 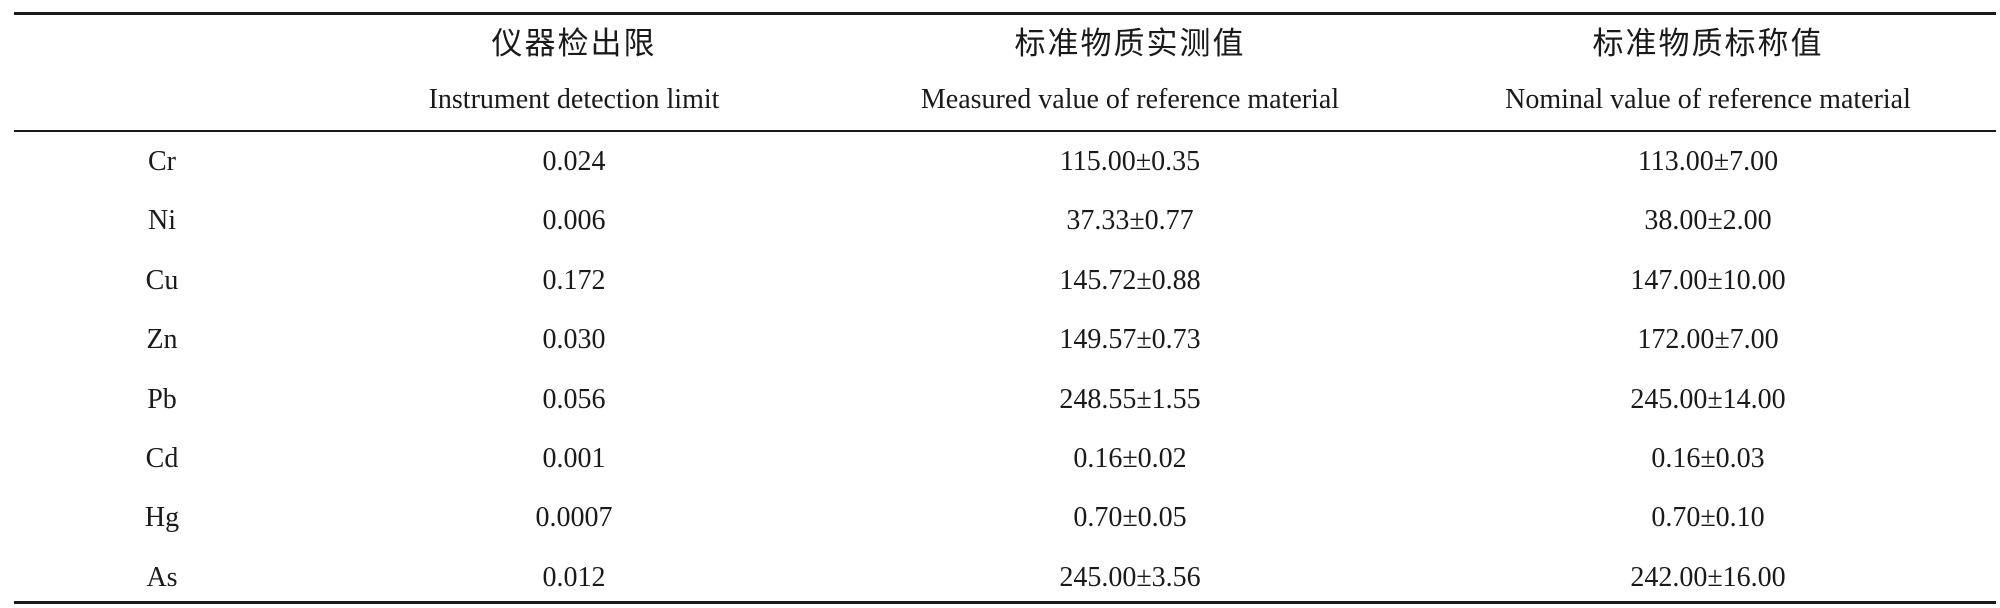 What do you see at coordinates (1130, 43) in the screenshot?
I see `header-cn-measured-value: 标准物质实测值` at bounding box center [1130, 43].